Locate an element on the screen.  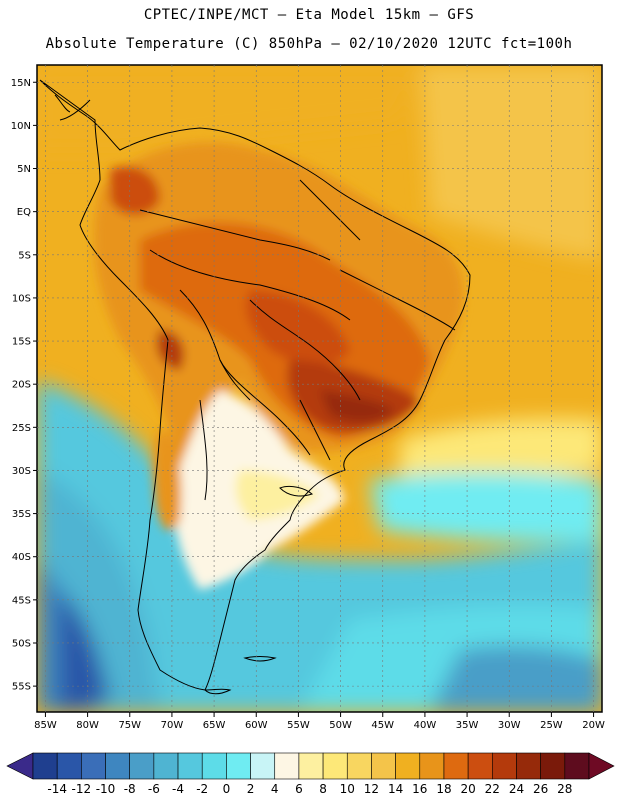
longitude-label: 85W is located at coordinates (45, 725).